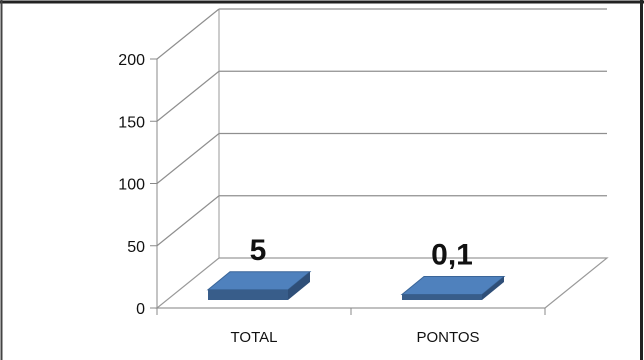 The image size is (644, 360). Describe the element at coordinates (452, 255) in the screenshot. I see `data-label-pontos: 0,1` at that location.